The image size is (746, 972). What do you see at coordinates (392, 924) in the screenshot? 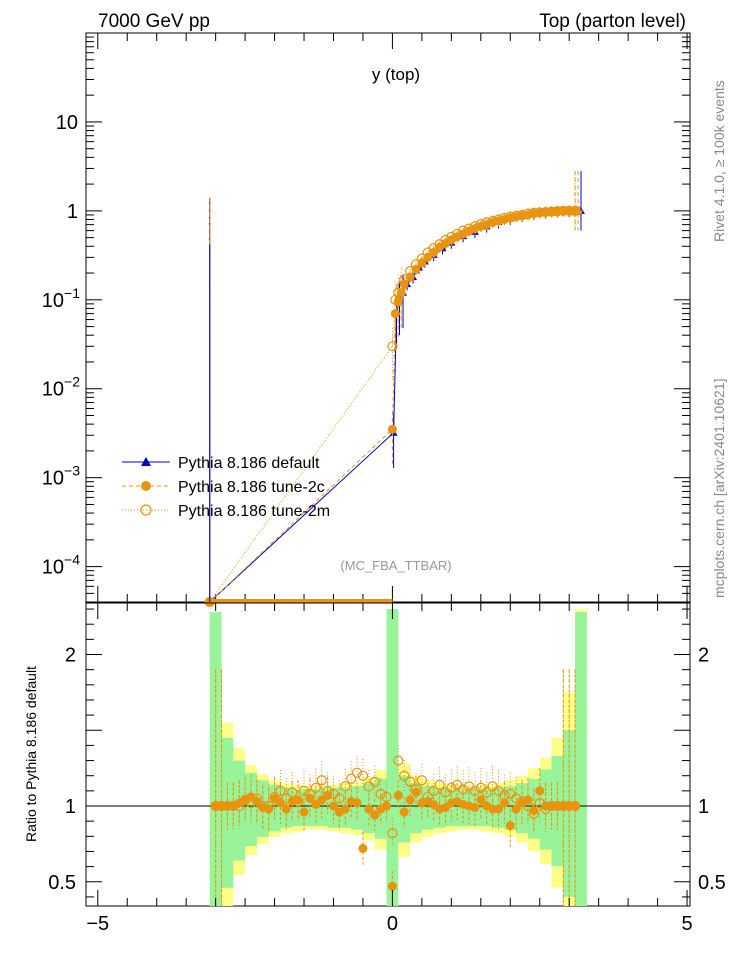
I see `x-tick-label: 0` at bounding box center [392, 924].